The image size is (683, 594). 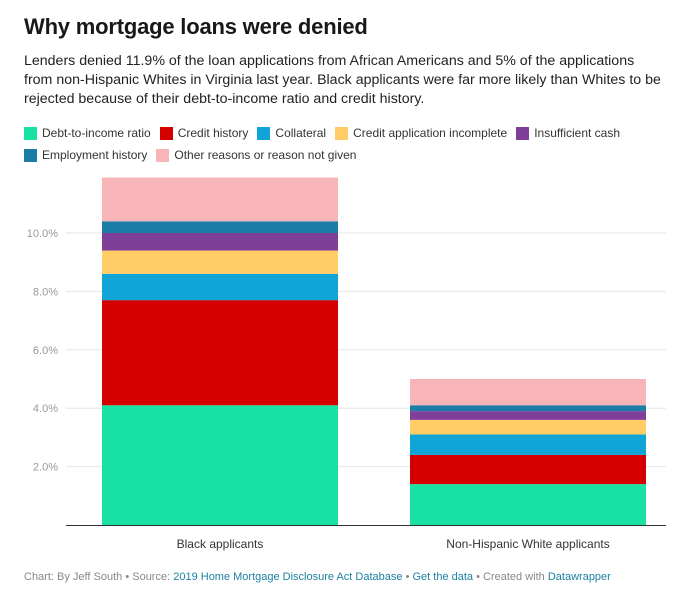 I want to click on legend-label: Employment history, so click(x=95, y=155).